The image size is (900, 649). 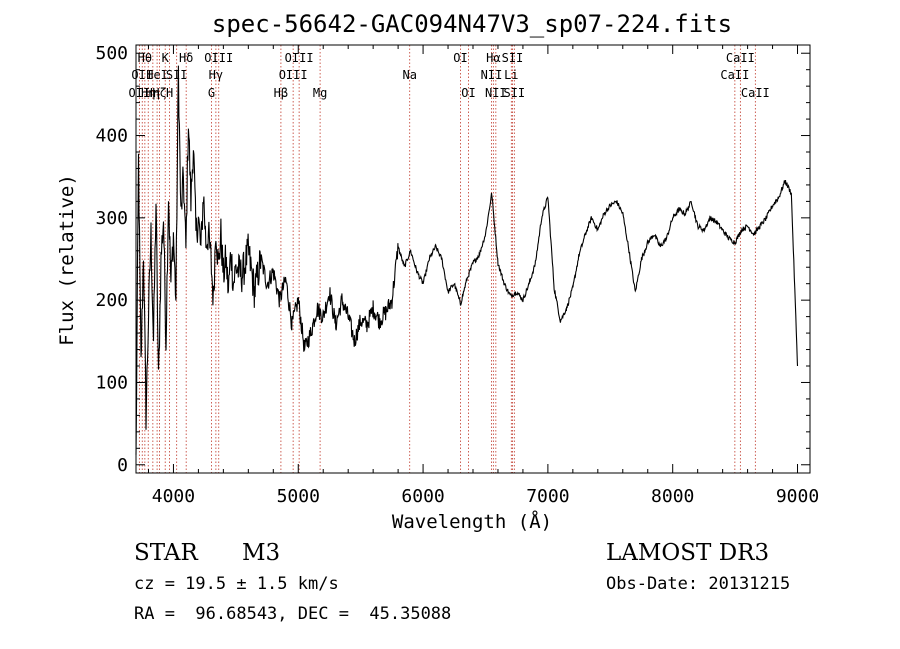 I want to click on marker-label: Hβ, so click(x=281, y=93).